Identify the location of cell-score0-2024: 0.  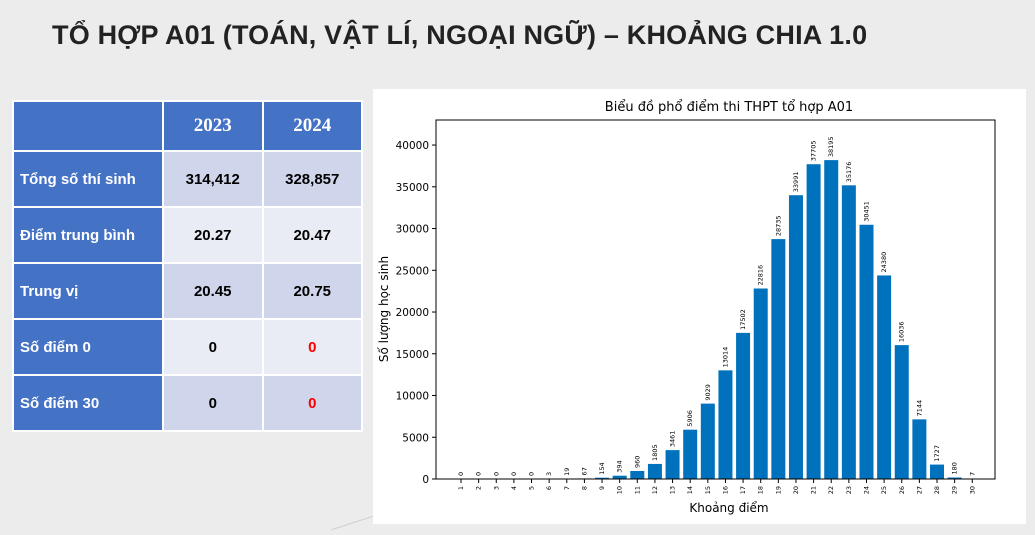
(312, 347).